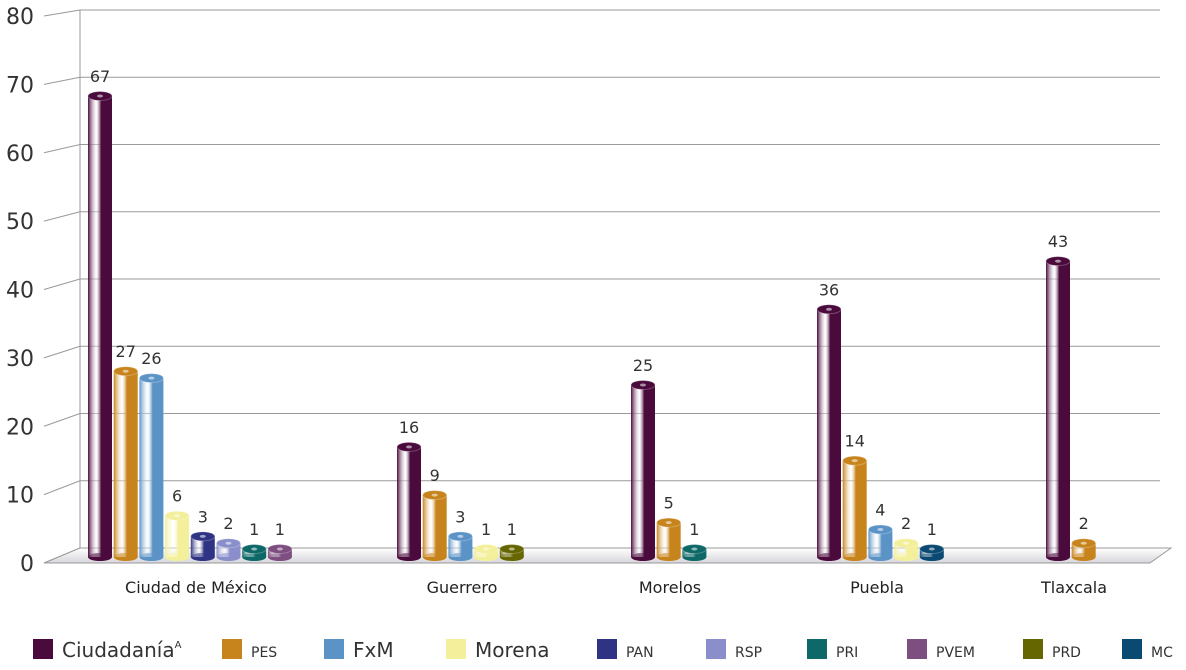  I want to click on value-label: 5, so click(669, 503).